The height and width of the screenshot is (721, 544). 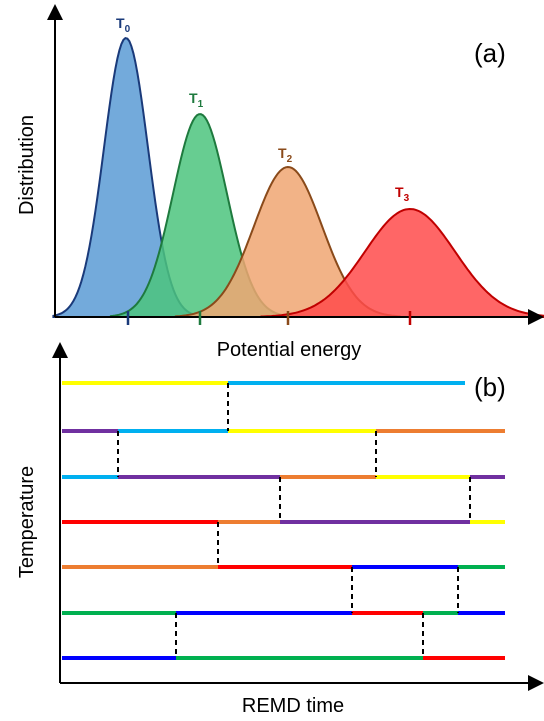 I want to click on label-t3: T3, so click(x=402, y=194).